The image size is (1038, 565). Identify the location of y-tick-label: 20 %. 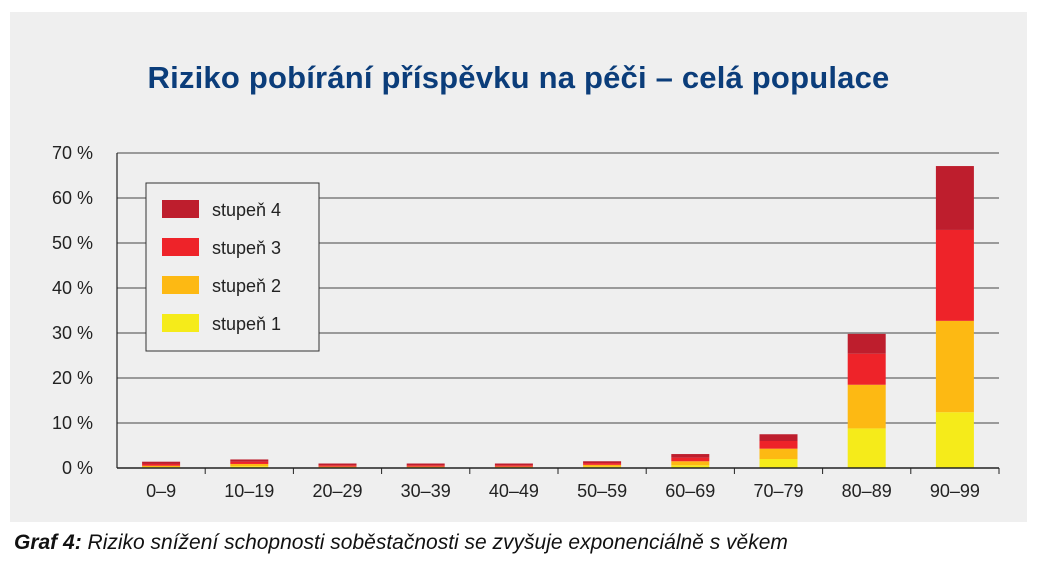
(72, 378).